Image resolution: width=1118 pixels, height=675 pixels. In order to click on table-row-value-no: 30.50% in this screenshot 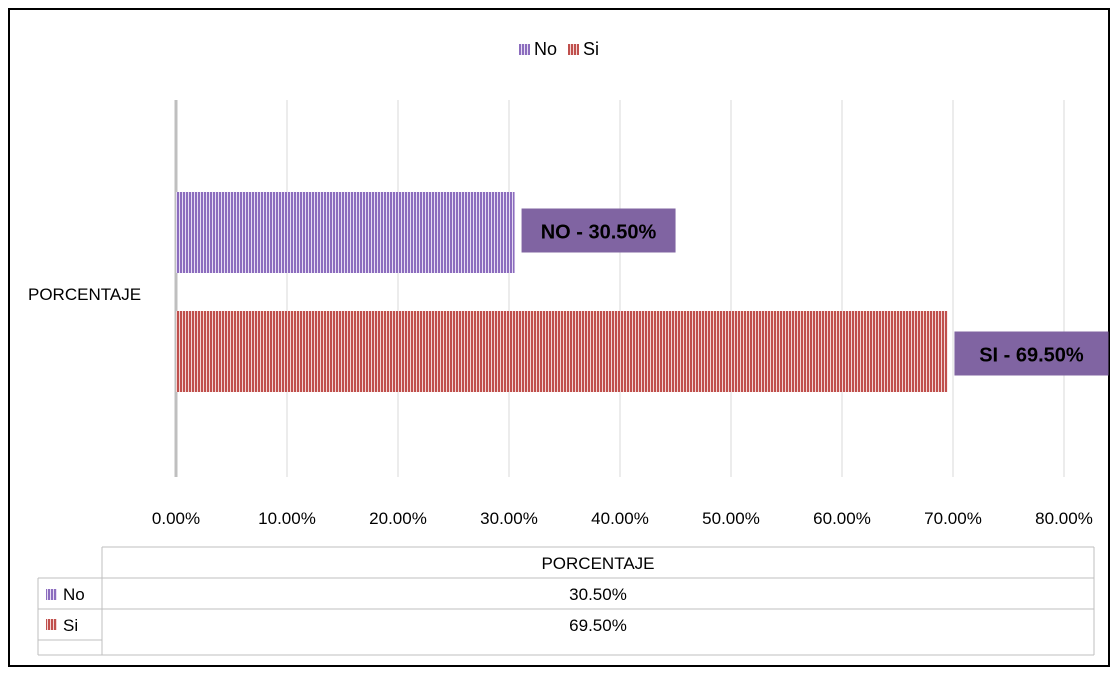, I will do `click(598, 594)`.